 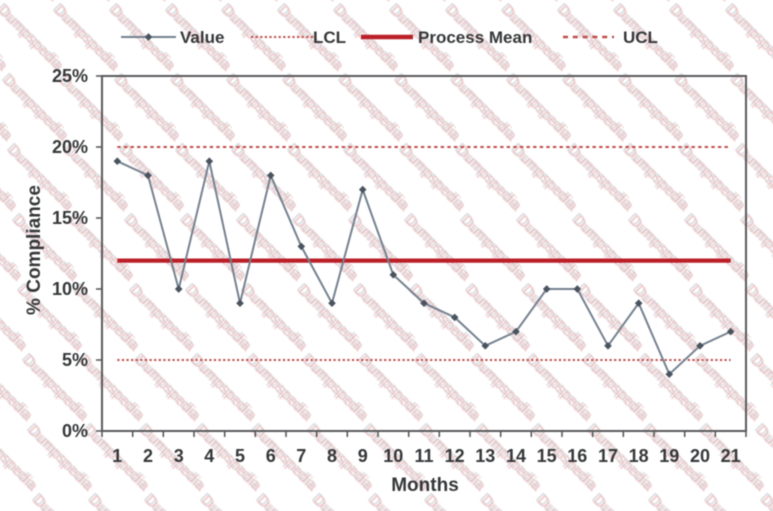 I want to click on svg-text: Dumpspedia, so click(x=745, y=2).